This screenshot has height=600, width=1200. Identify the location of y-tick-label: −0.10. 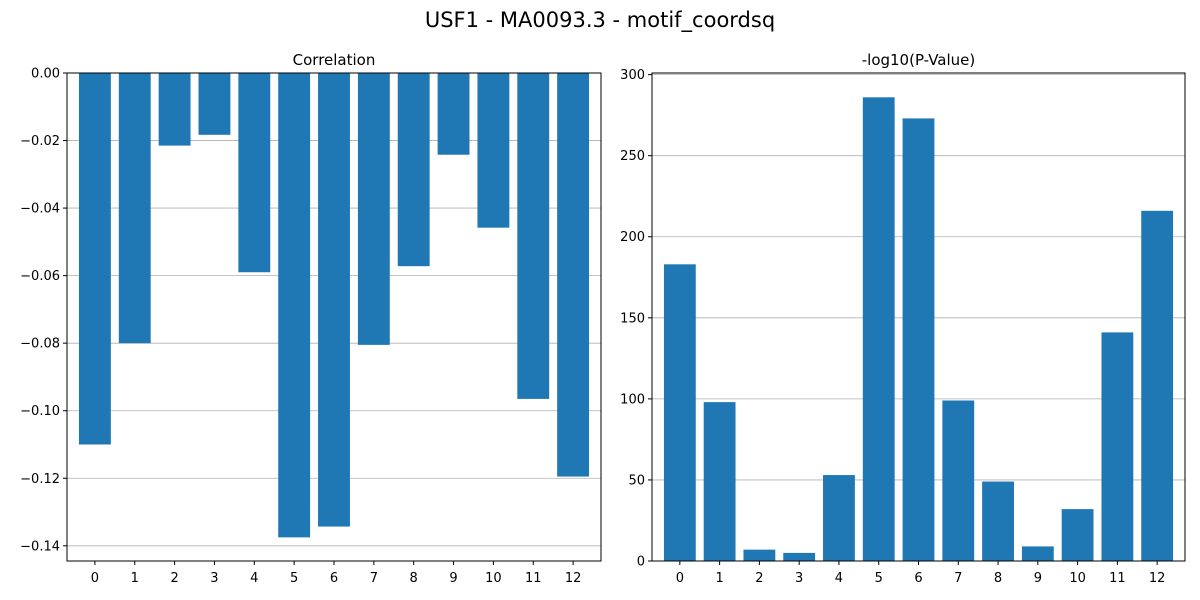
(40, 411).